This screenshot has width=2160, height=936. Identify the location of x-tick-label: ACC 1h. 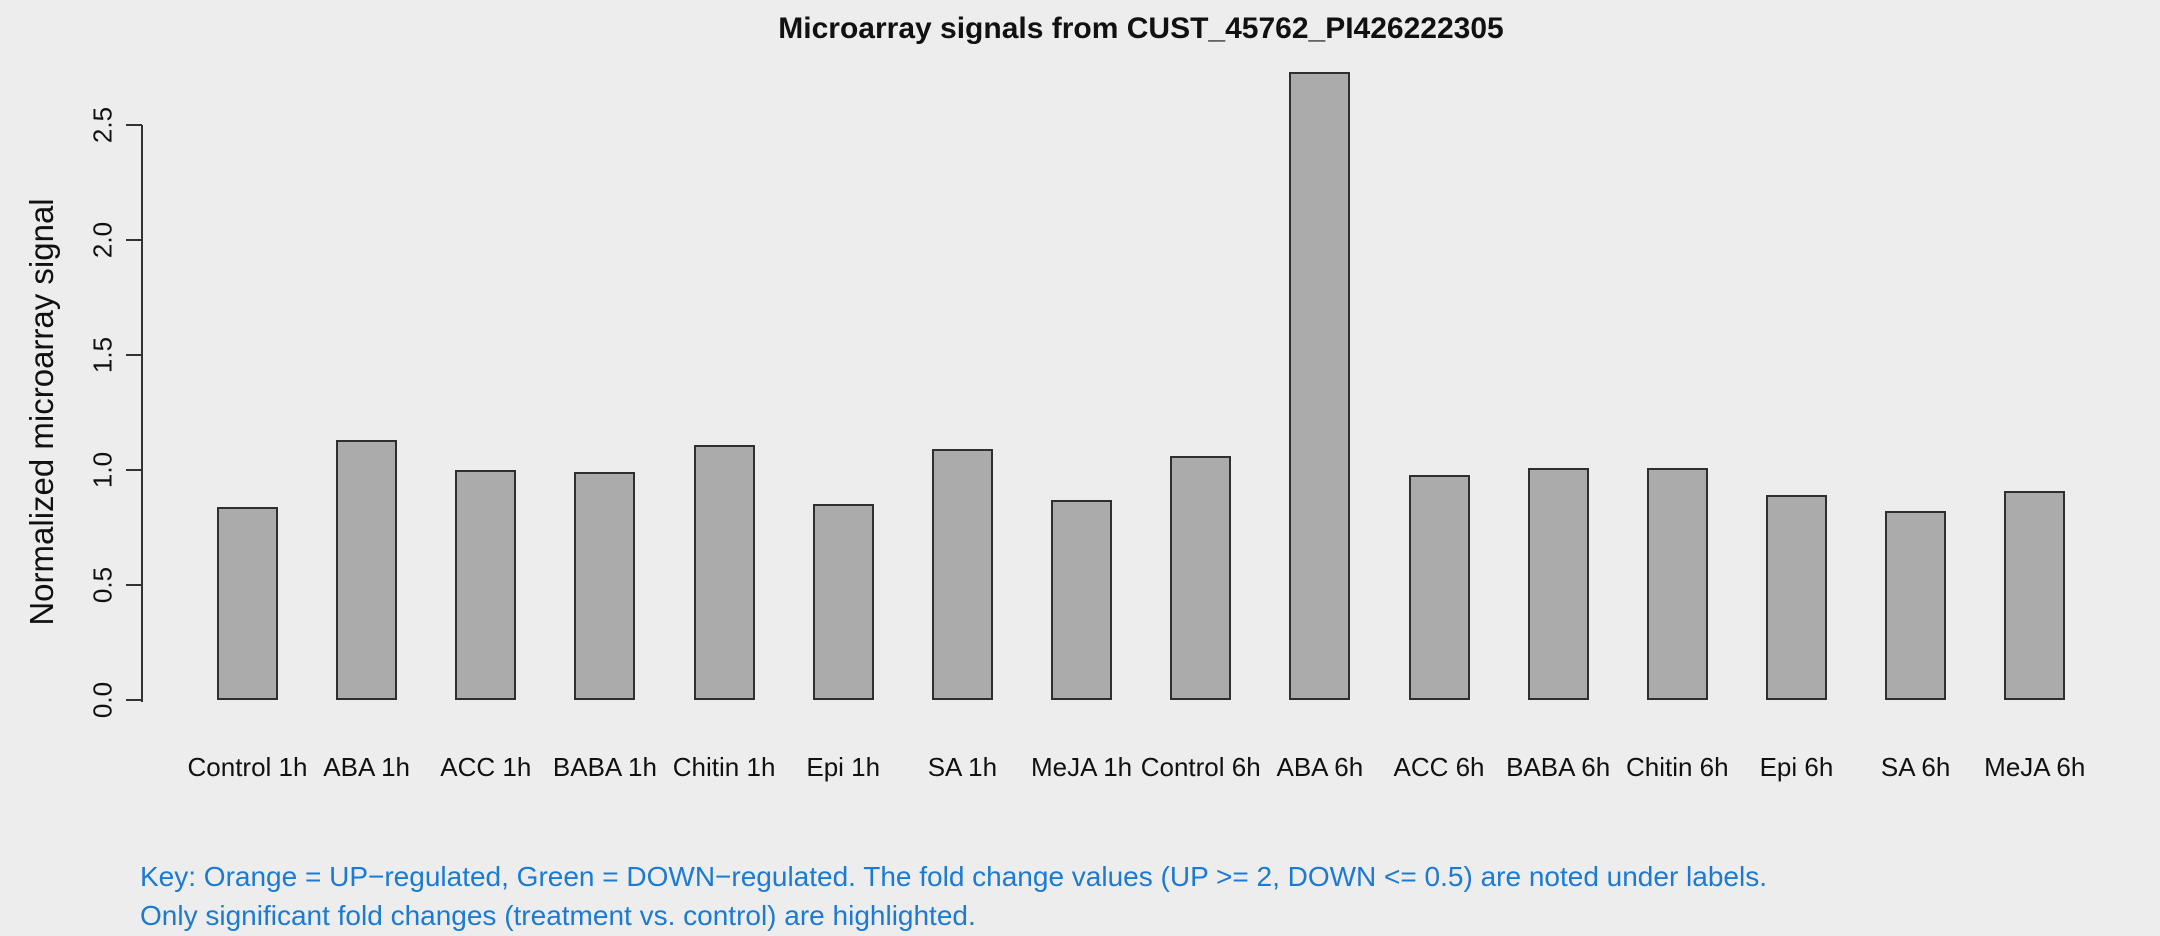
(486, 767).